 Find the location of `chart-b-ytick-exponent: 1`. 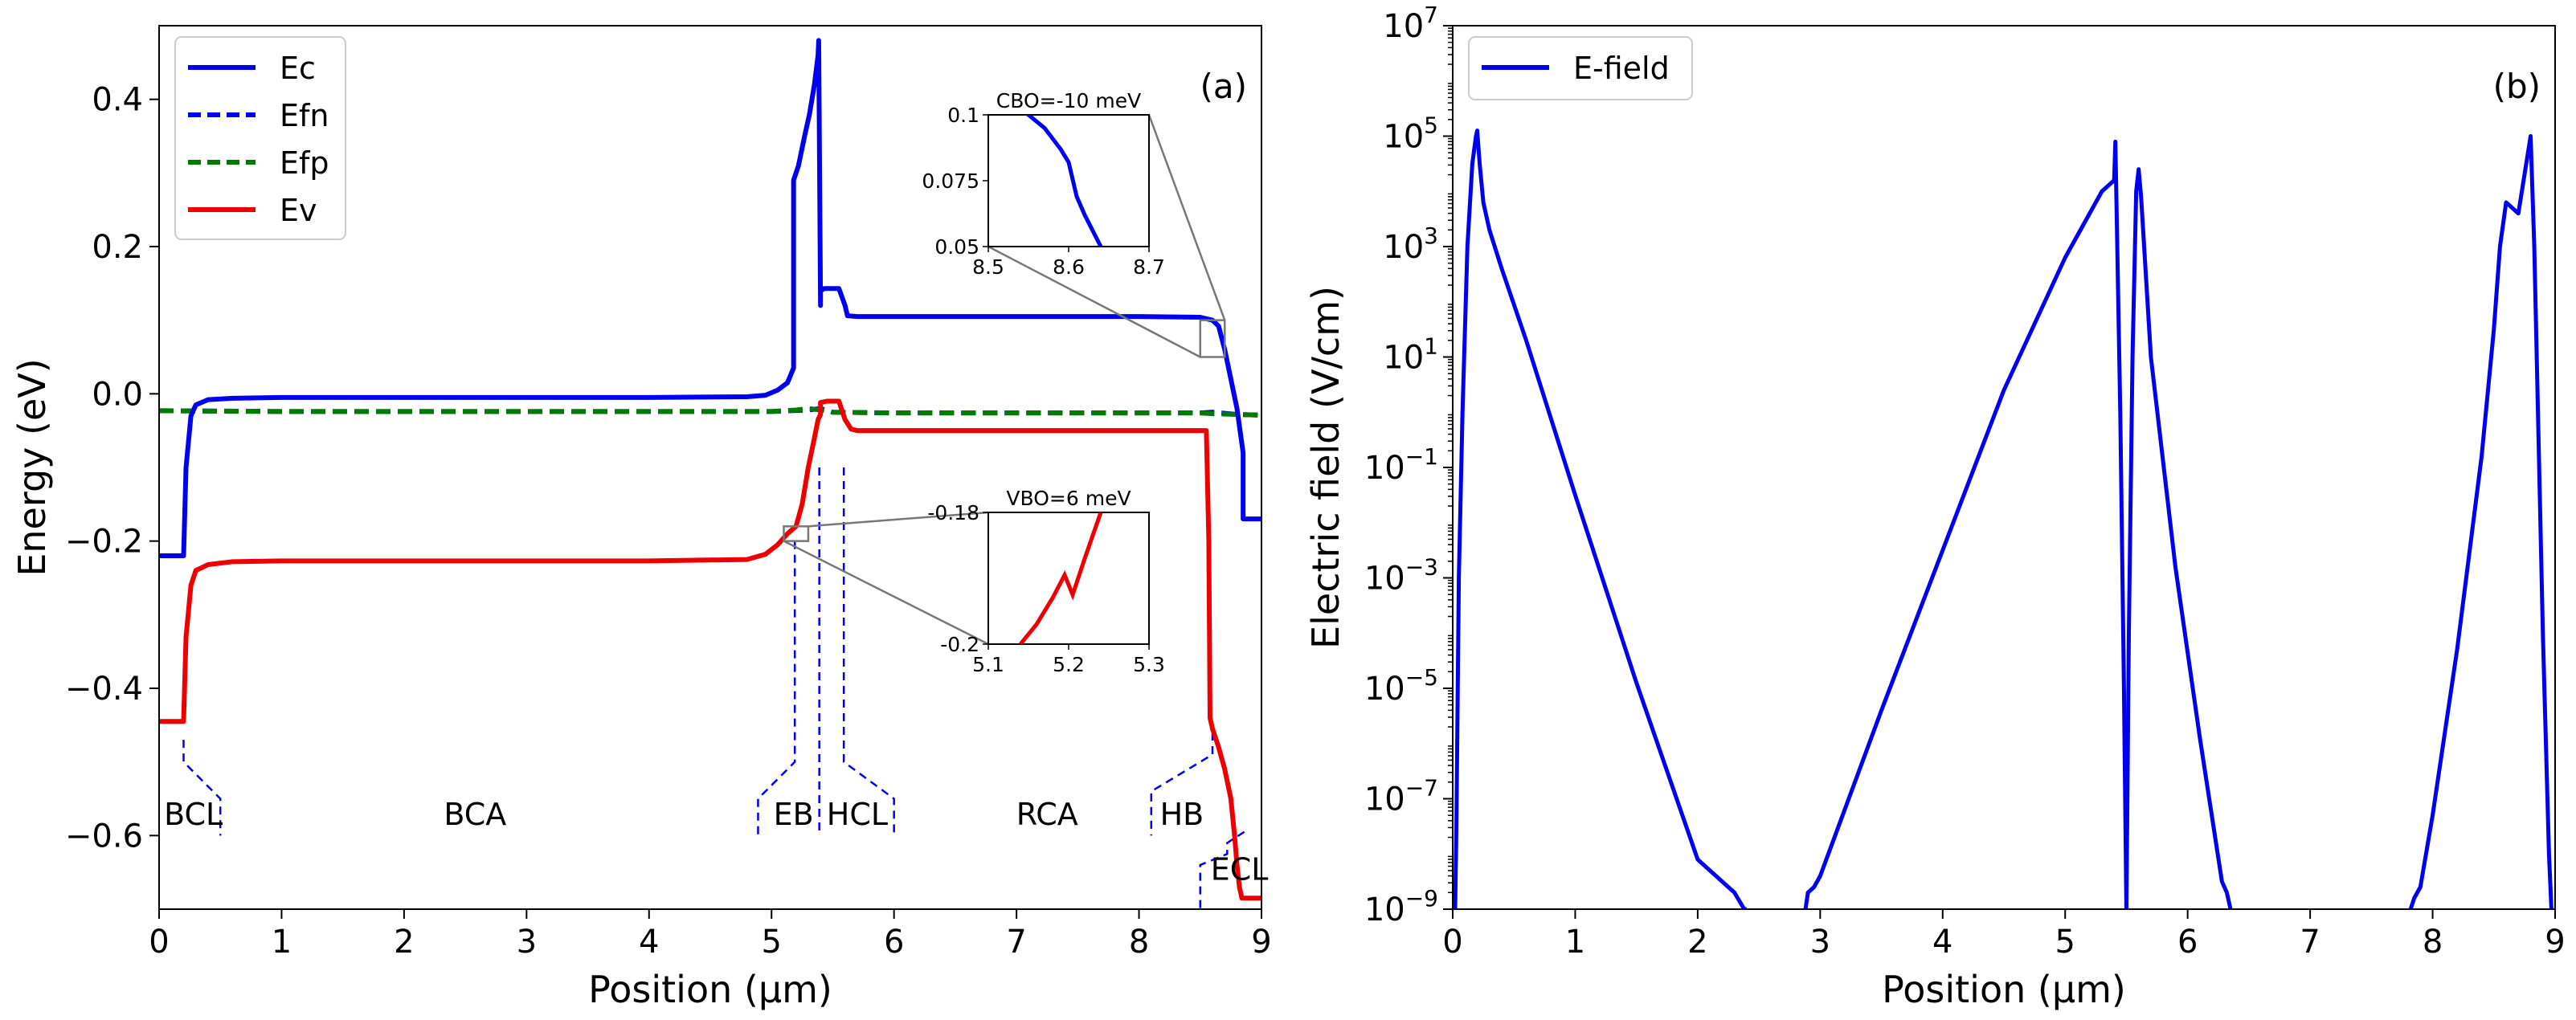

chart-b-ytick-exponent: 1 is located at coordinates (1431, 346).